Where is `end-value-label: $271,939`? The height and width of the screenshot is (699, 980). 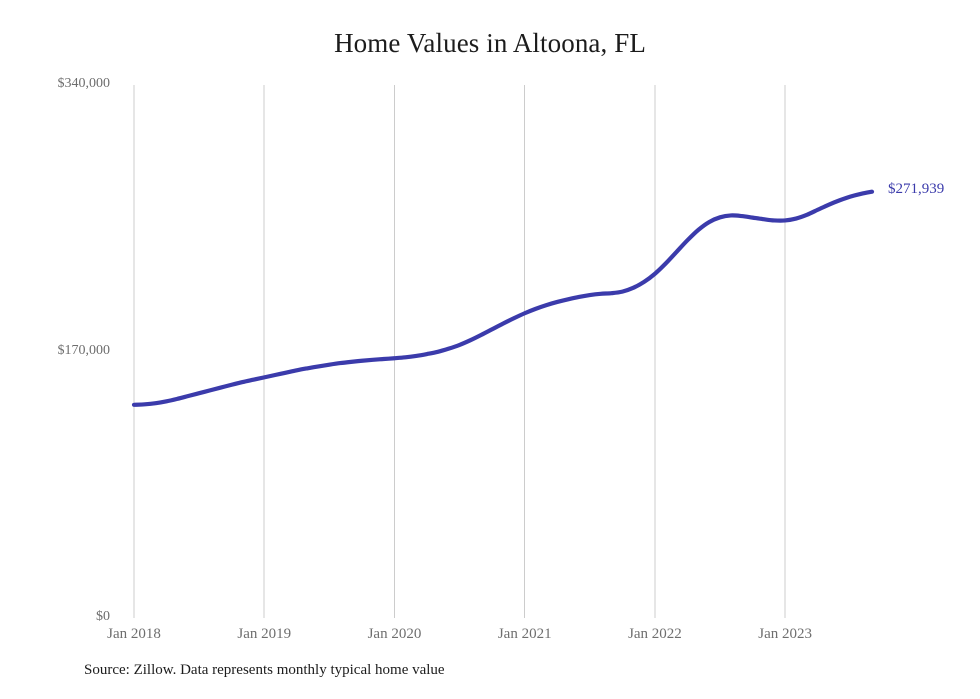 end-value-label: $271,939 is located at coordinates (916, 188).